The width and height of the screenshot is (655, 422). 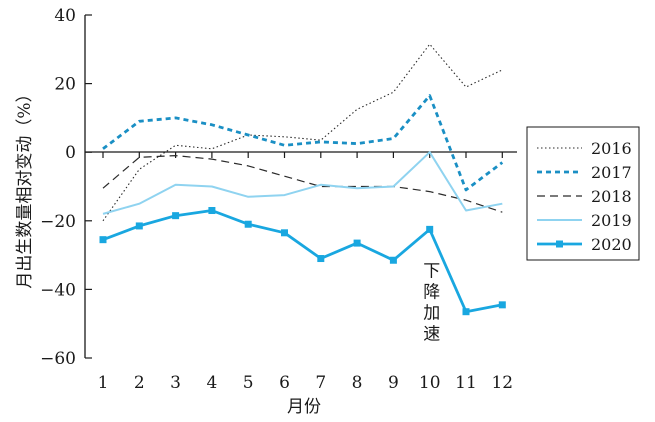 What do you see at coordinates (611, 148) in the screenshot?
I see `legend-label: 2016` at bounding box center [611, 148].